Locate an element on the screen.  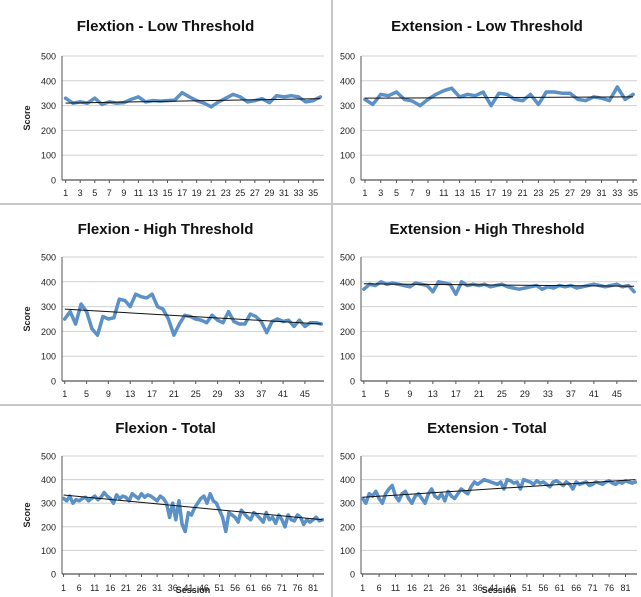
x-tick-label: 5 is located at coordinates (386, 394).